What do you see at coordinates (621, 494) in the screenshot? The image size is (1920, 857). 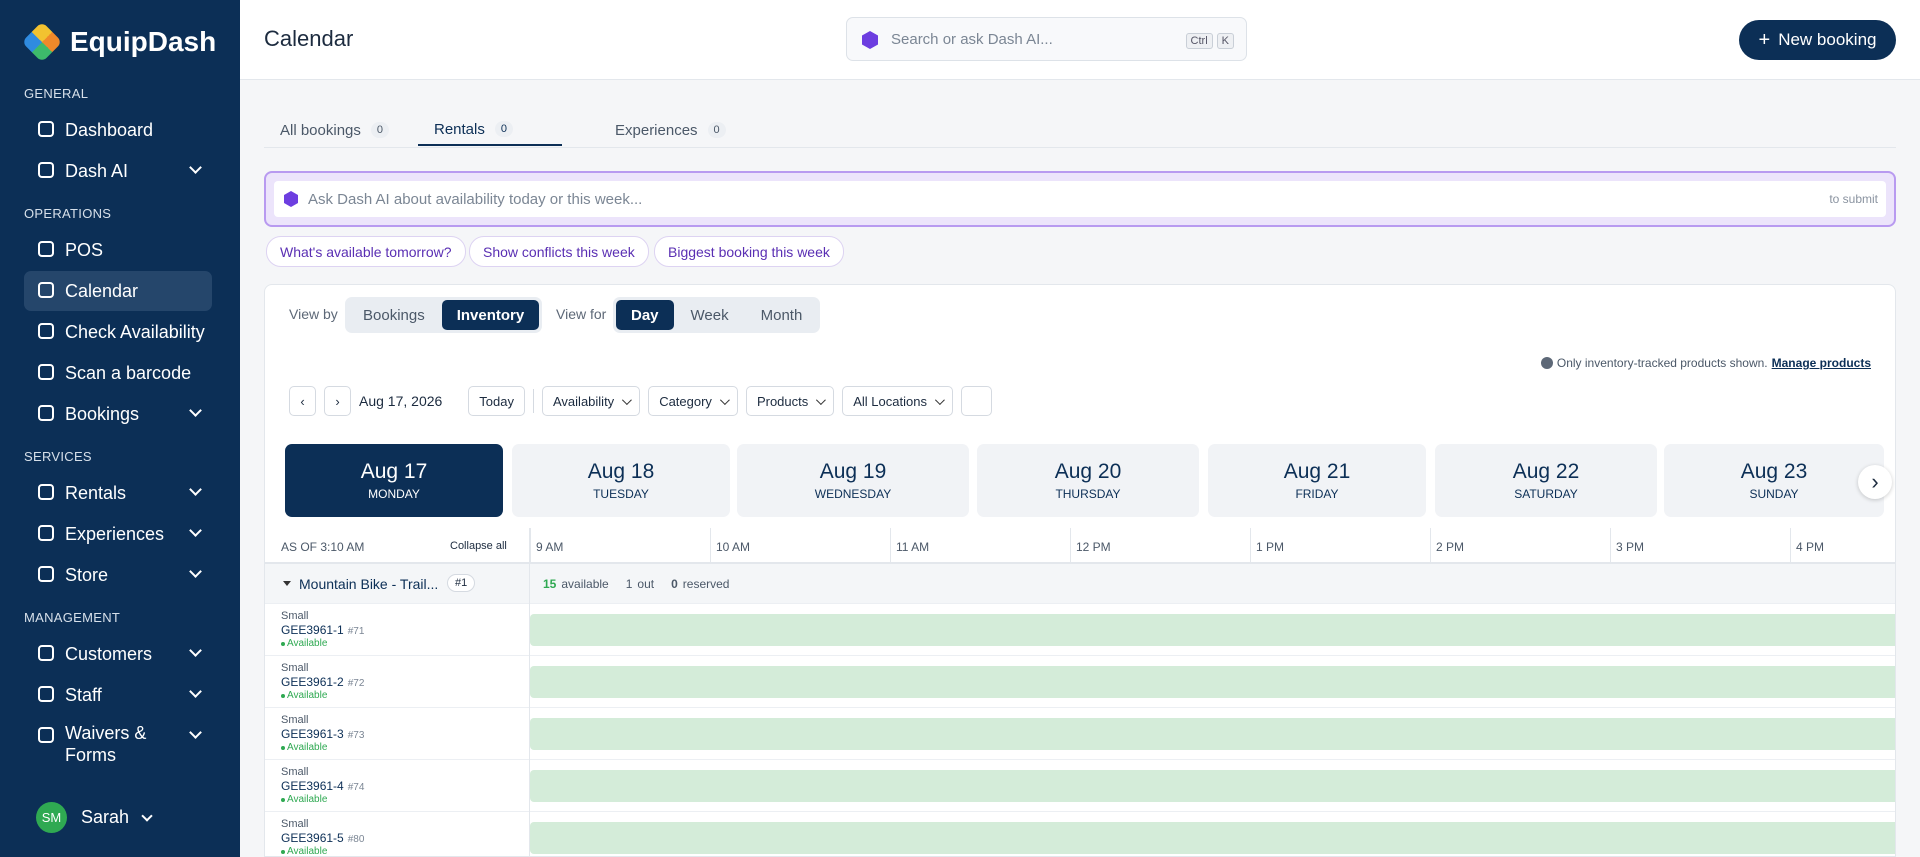 I see `day-weekday: TUESDAY` at bounding box center [621, 494].